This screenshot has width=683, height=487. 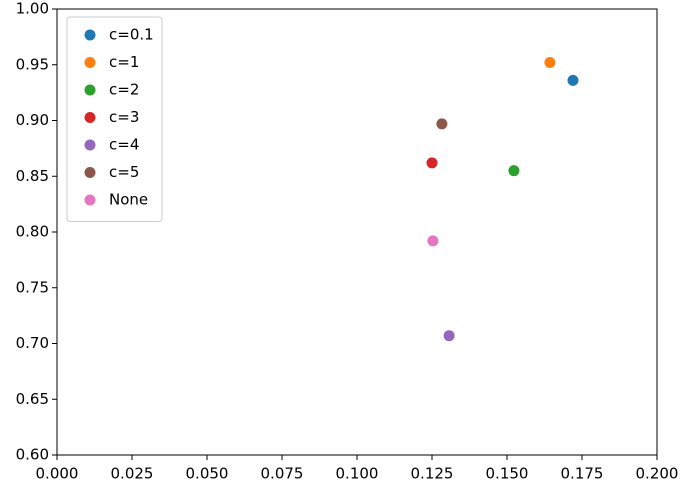 I want to click on x-tick-label: 0.100, so click(x=357, y=474).